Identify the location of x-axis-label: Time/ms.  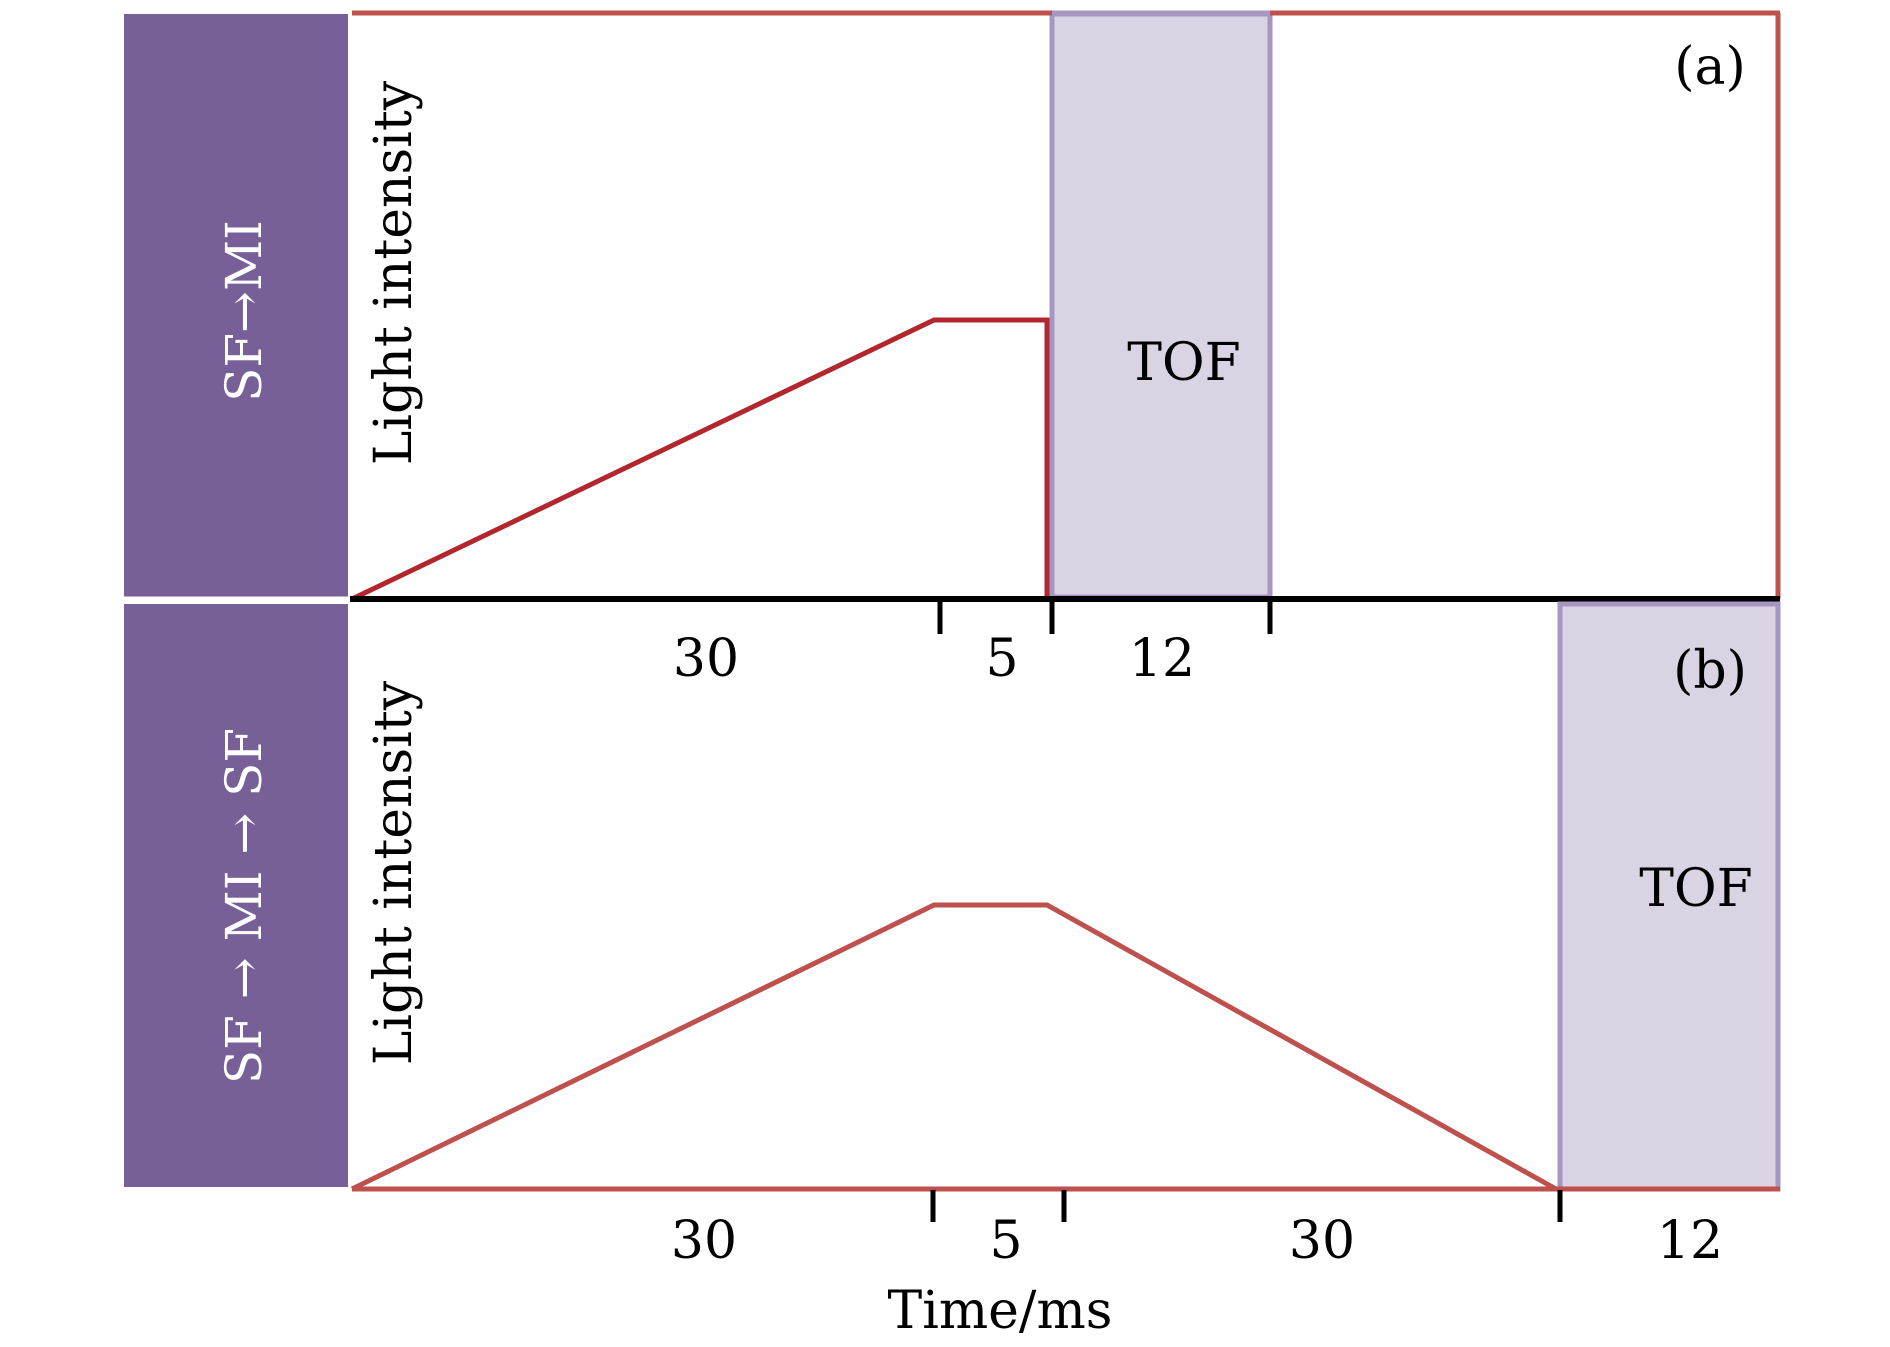
(1000, 1311).